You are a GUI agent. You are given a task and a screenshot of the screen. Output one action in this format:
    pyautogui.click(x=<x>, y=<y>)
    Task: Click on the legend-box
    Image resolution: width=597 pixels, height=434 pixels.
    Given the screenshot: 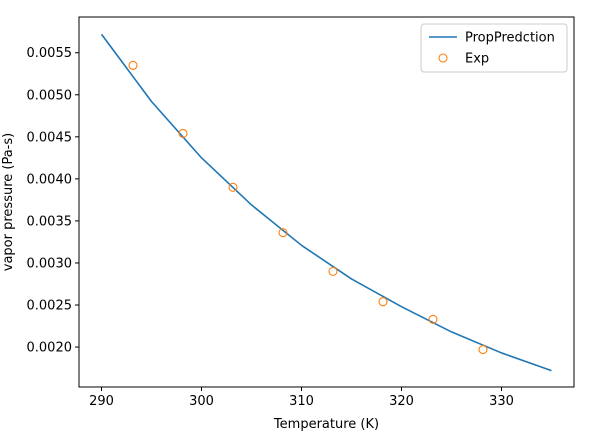 What is the action you would take?
    pyautogui.click(x=494, y=48)
    